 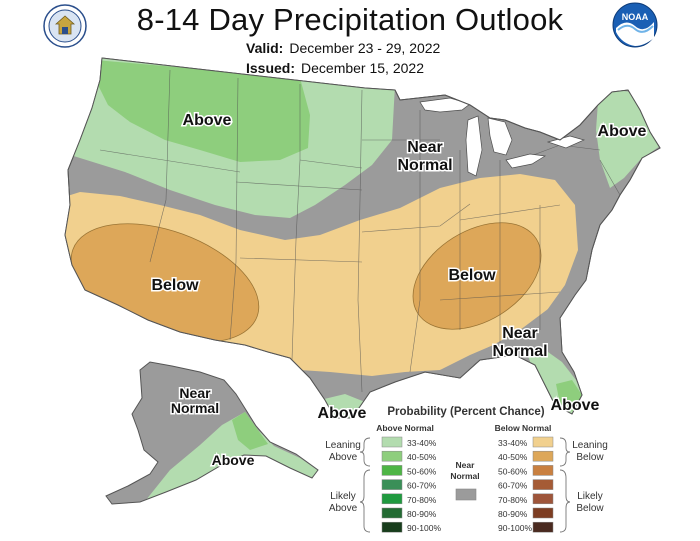 What do you see at coordinates (405, 428) in the screenshot?
I see `legend-above-header: Above Normal` at bounding box center [405, 428].